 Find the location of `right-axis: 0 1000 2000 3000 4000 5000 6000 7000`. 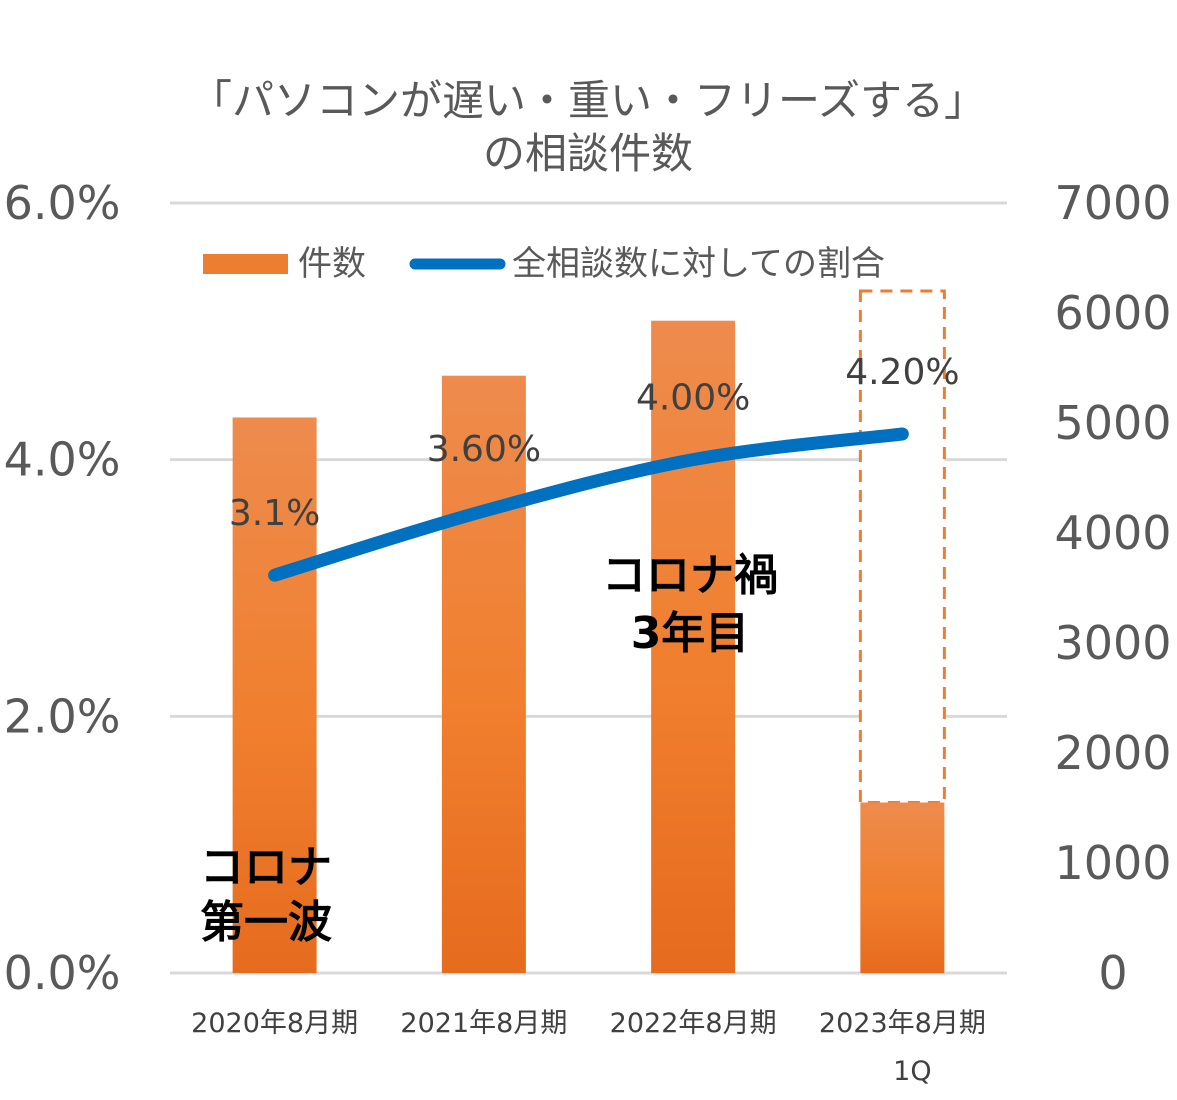

right-axis: 0 1000 2000 3000 4000 5000 6000 7000 is located at coordinates (1112, 588).